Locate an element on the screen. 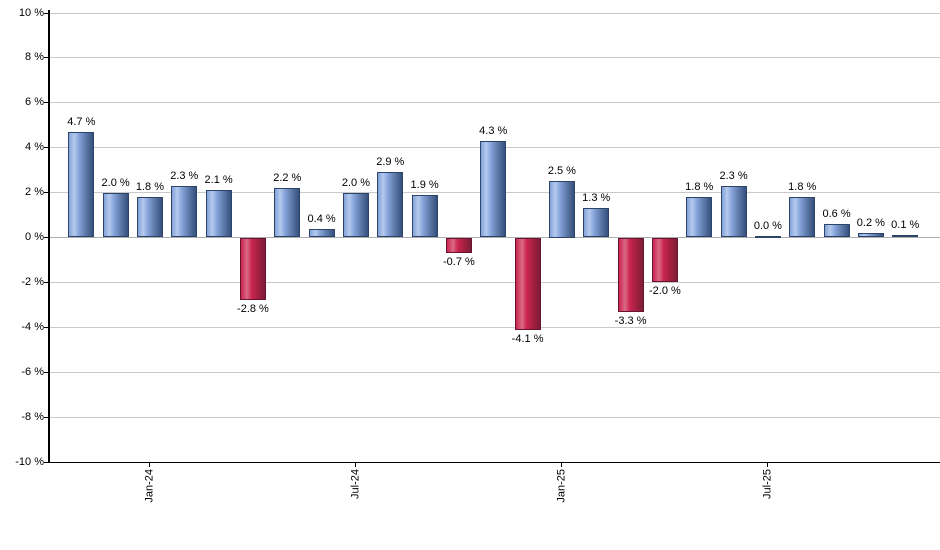  bar-value-label: 0.2 % is located at coordinates (870, 223).